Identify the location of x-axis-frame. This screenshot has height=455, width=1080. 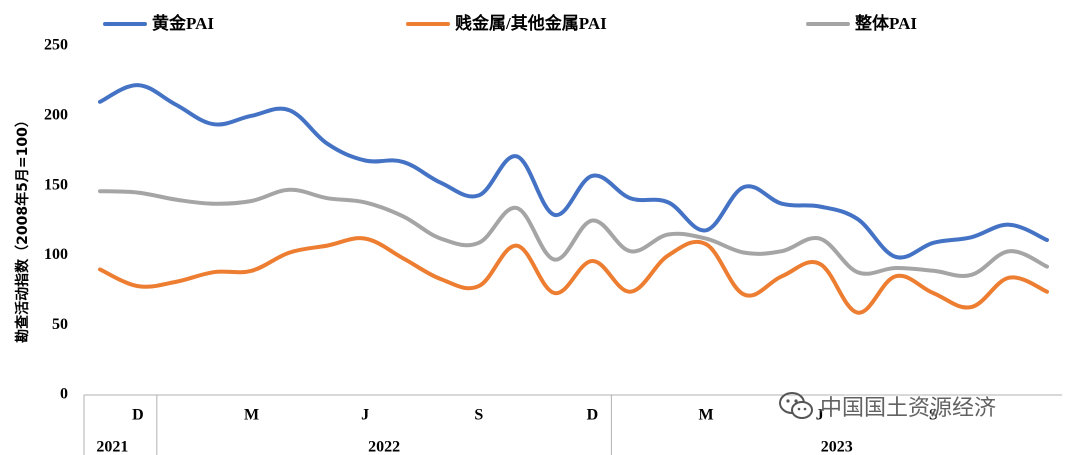
(572, 424).